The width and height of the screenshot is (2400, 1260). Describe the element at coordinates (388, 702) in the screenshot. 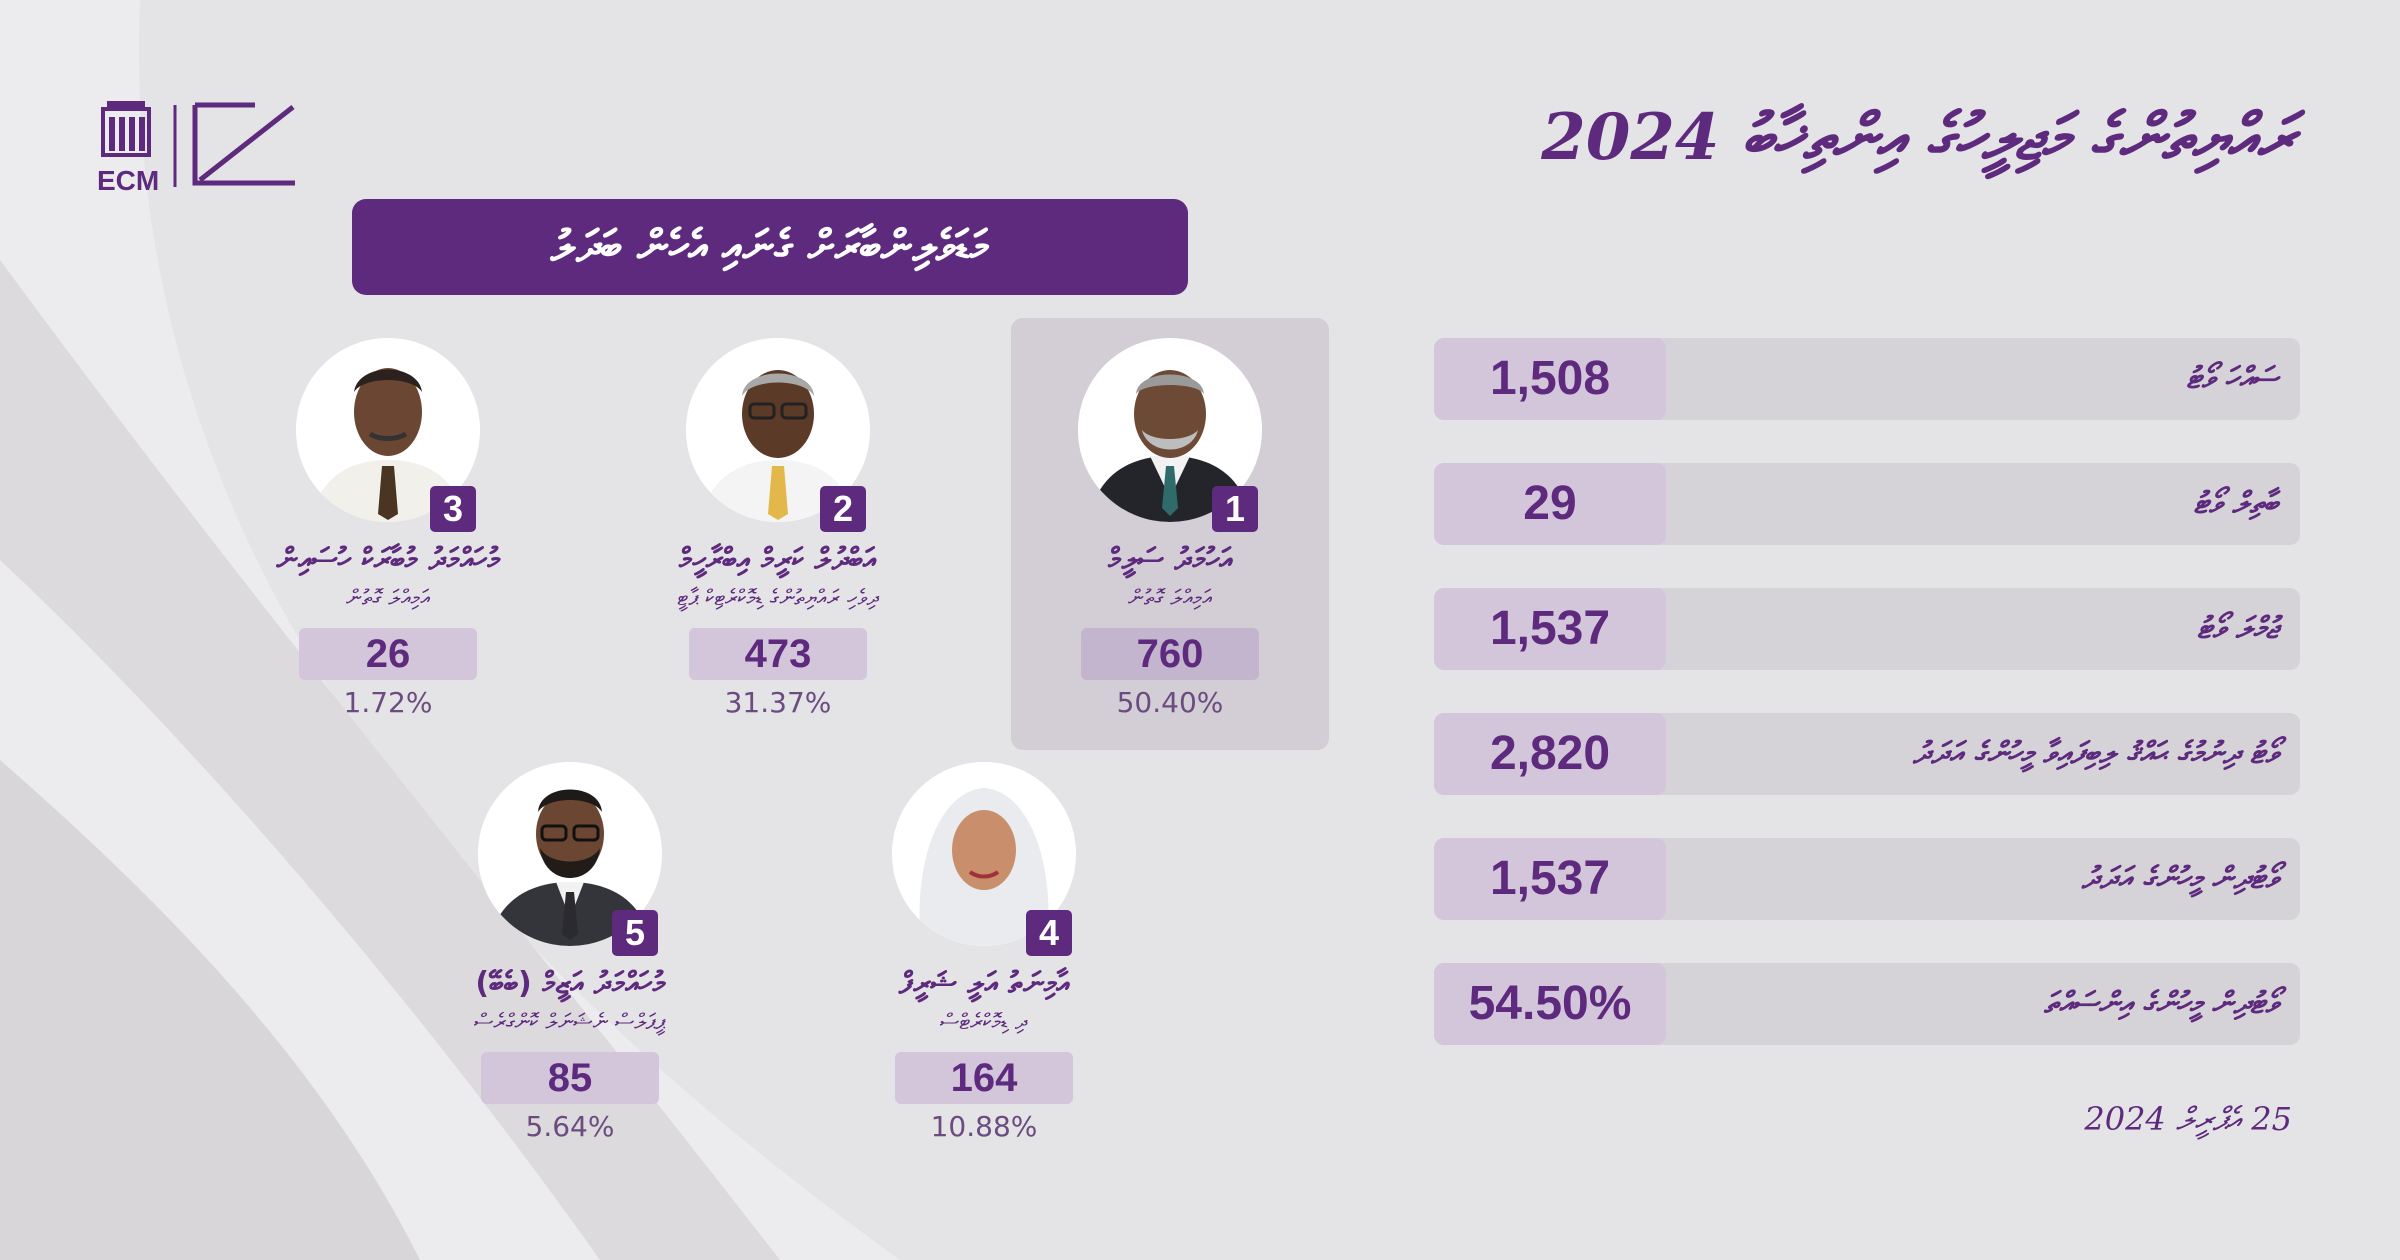

I see `candidate-percent: 1.72%` at that location.